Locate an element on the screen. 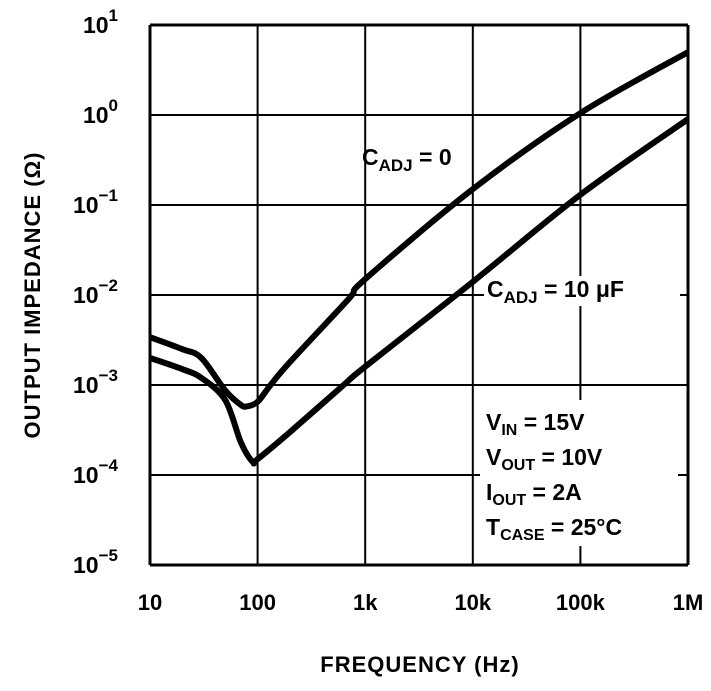 The width and height of the screenshot is (711, 691). x-axis-label: FREQUENCY (Hz) is located at coordinates (419, 664).